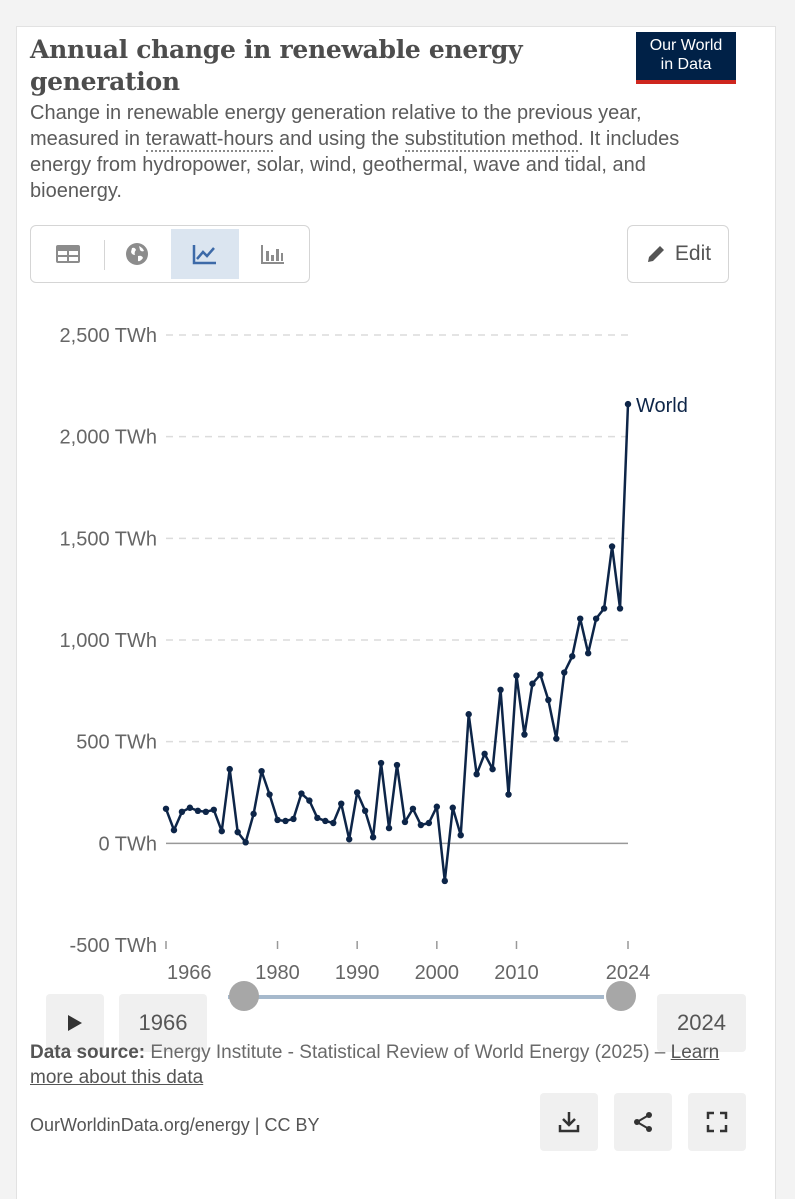 Image resolution: width=795 pixels, height=1199 pixels. What do you see at coordinates (416, 997) in the screenshot?
I see `timeline-track` at bounding box center [416, 997].